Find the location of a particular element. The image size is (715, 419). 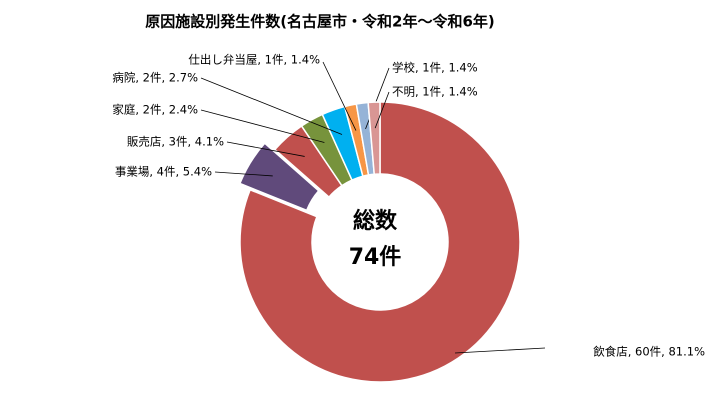

data-label: 家庭, 2件, 2.4% is located at coordinates (155, 110).